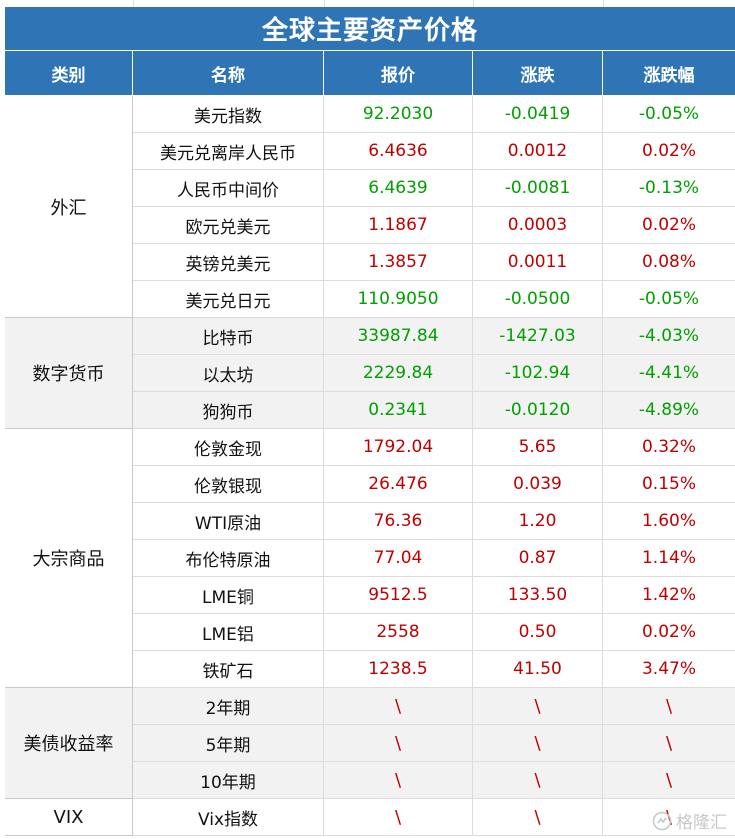  Describe the element at coordinates (69, 743) in the screenshot. I see `category-cell: 美债收益率` at that location.